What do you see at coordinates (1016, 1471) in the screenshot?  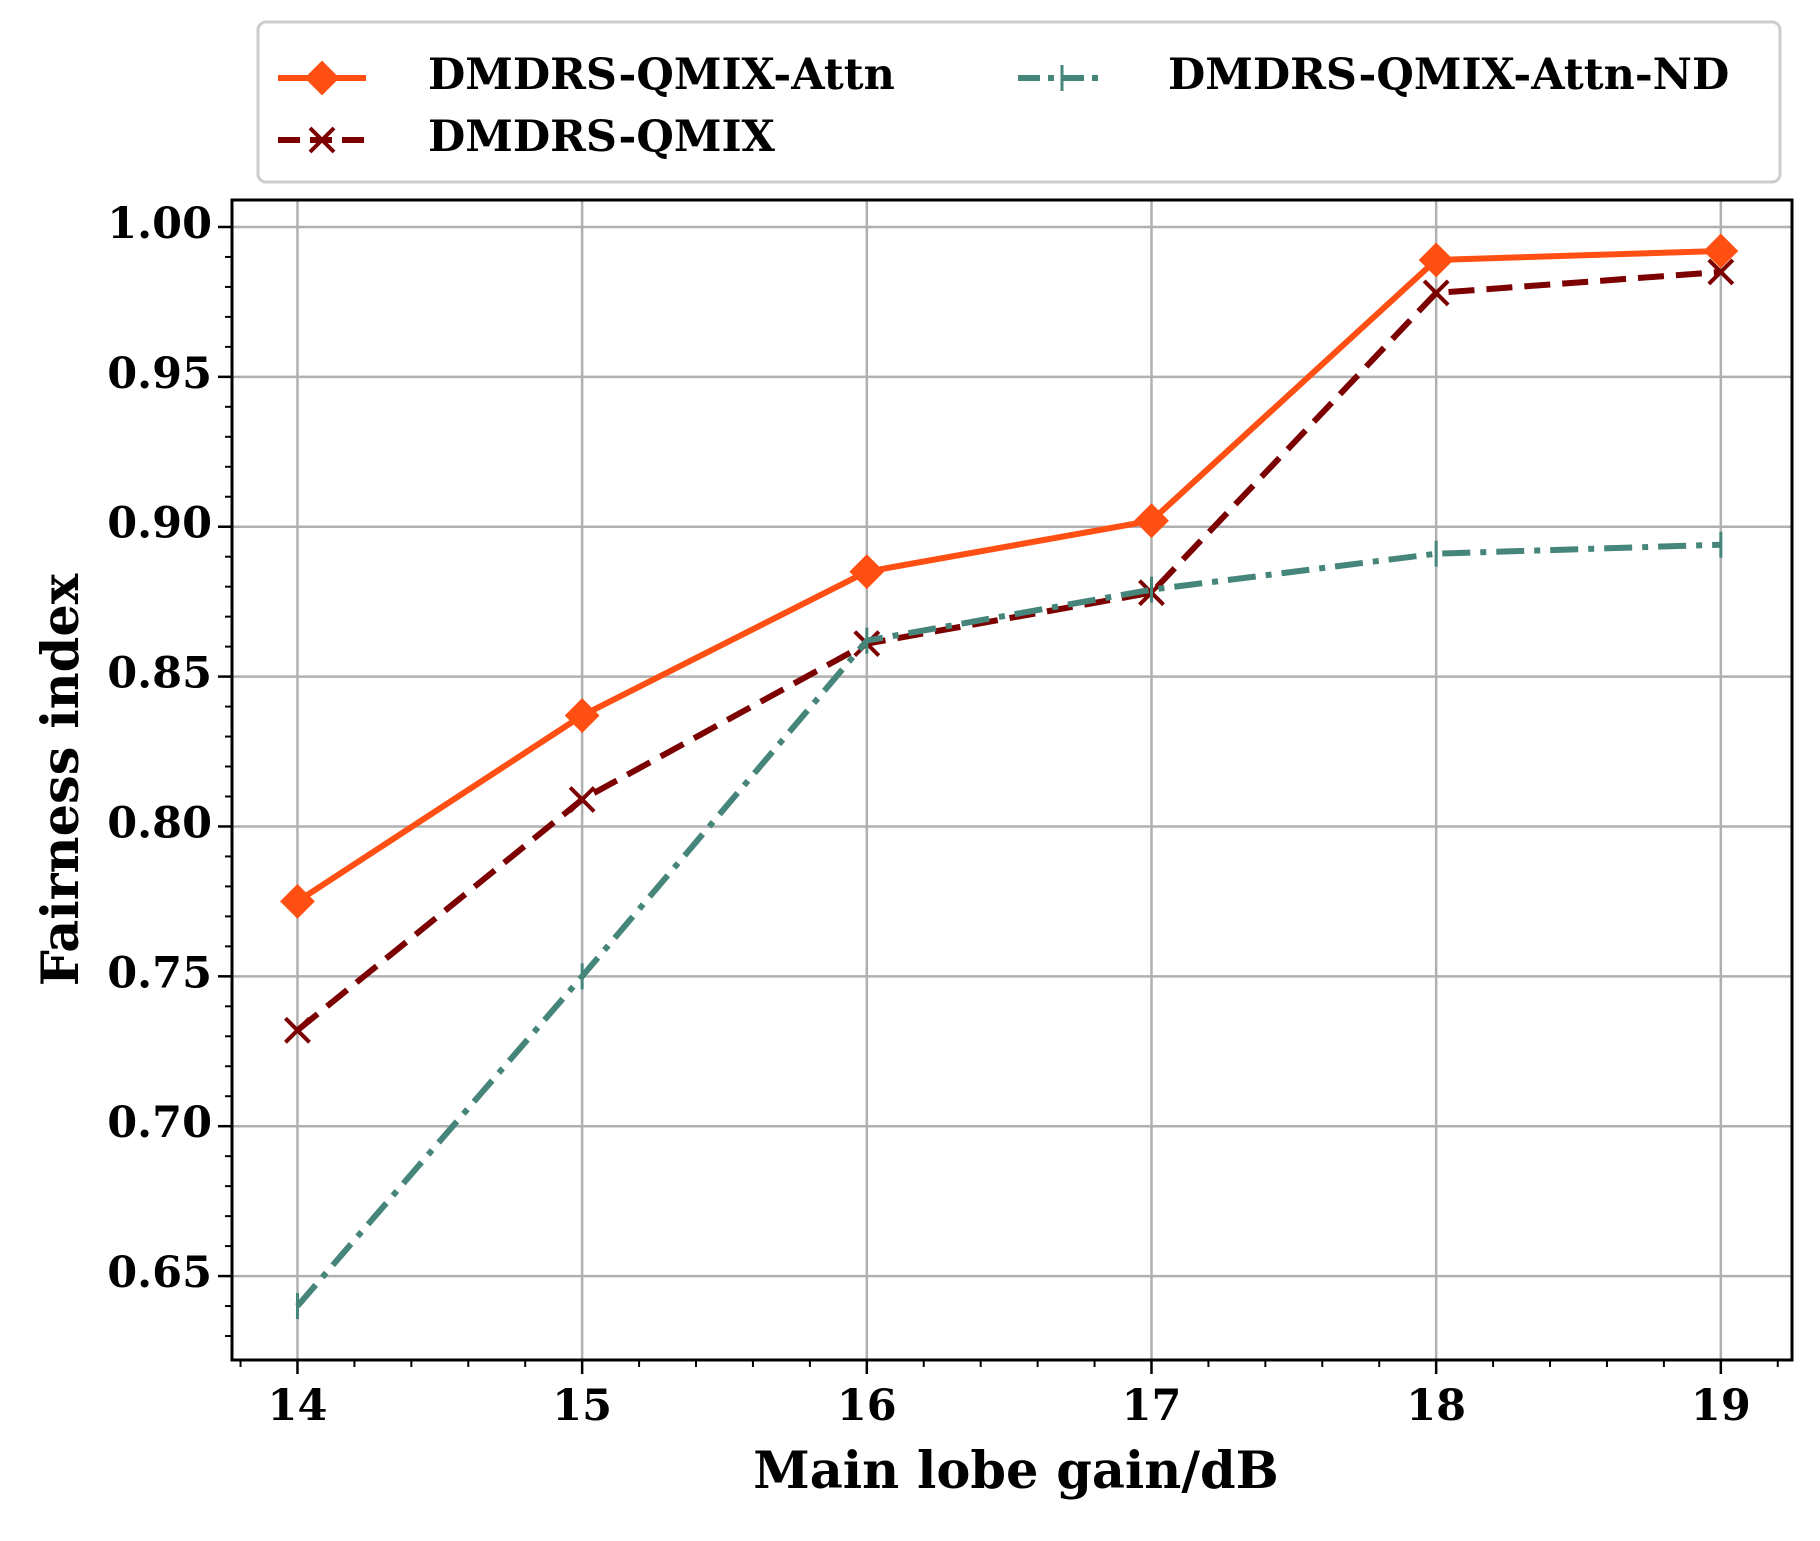 I see `x-axis-label: Main lobe gain/dB` at bounding box center [1016, 1471].